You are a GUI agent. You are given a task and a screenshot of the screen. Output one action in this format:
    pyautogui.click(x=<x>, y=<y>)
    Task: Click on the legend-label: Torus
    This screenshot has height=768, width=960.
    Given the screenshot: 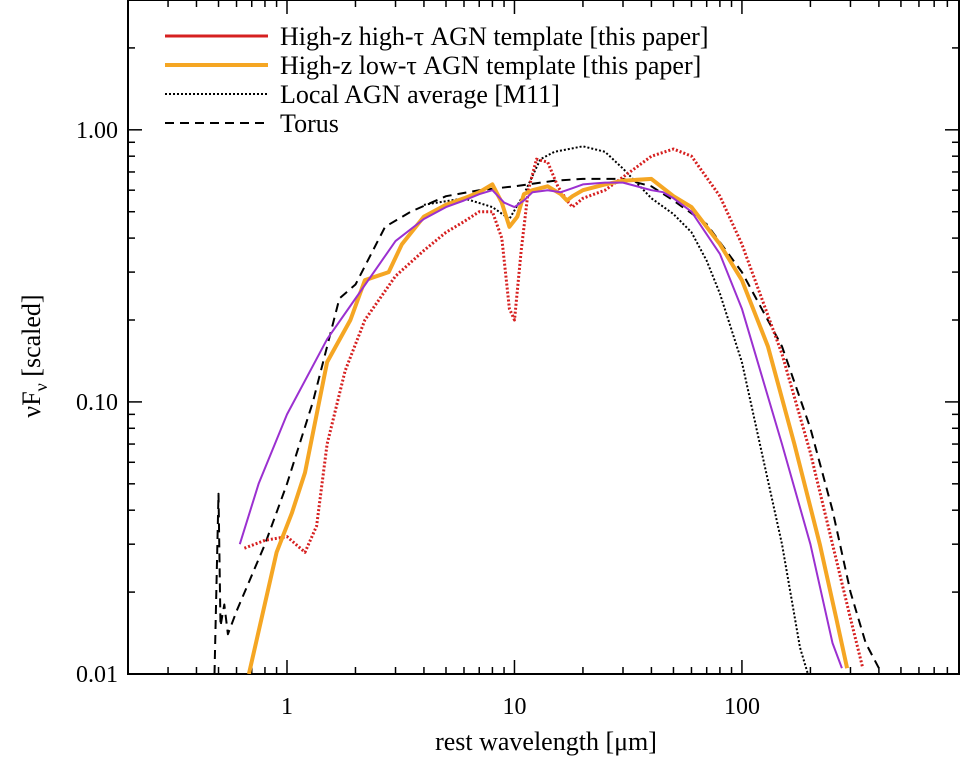 What is the action you would take?
    pyautogui.click(x=309, y=123)
    